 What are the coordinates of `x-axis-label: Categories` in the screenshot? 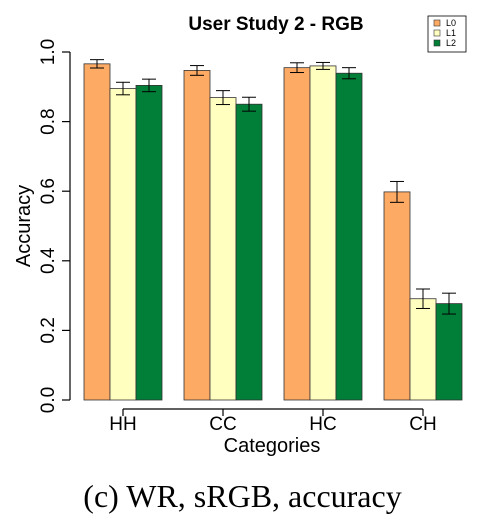 It's located at (272, 446).